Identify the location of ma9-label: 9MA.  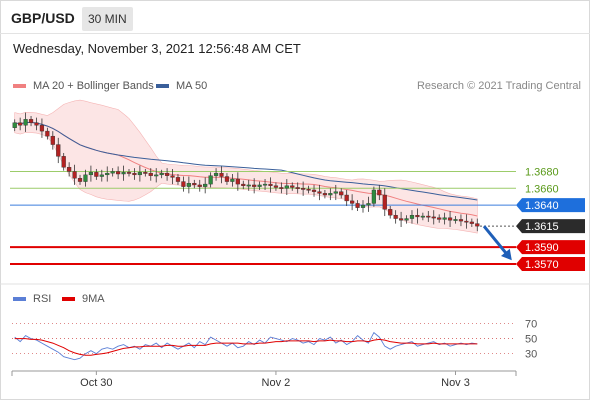
(93, 299).